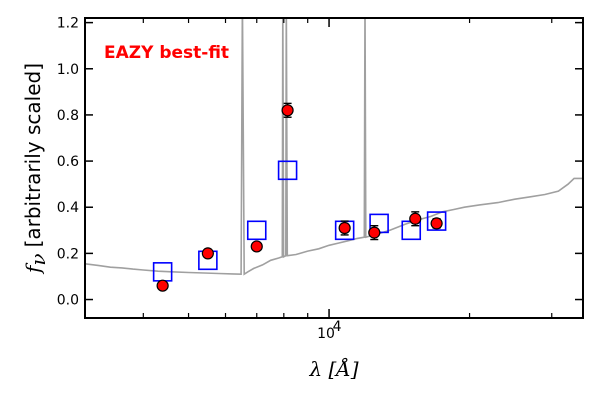 This screenshot has height=400, width=600. What do you see at coordinates (333, 368) in the screenshot?
I see `x-axis-label: λ [Å]` at bounding box center [333, 368].